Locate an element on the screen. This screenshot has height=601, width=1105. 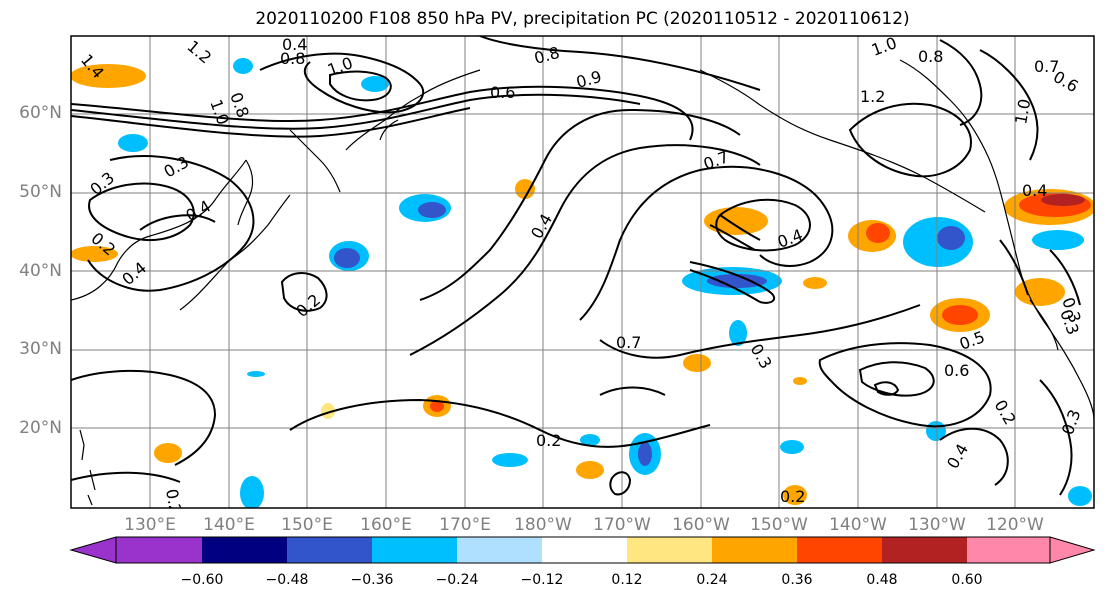
colorbar-tick-label: −0.24 is located at coordinates (457, 580).